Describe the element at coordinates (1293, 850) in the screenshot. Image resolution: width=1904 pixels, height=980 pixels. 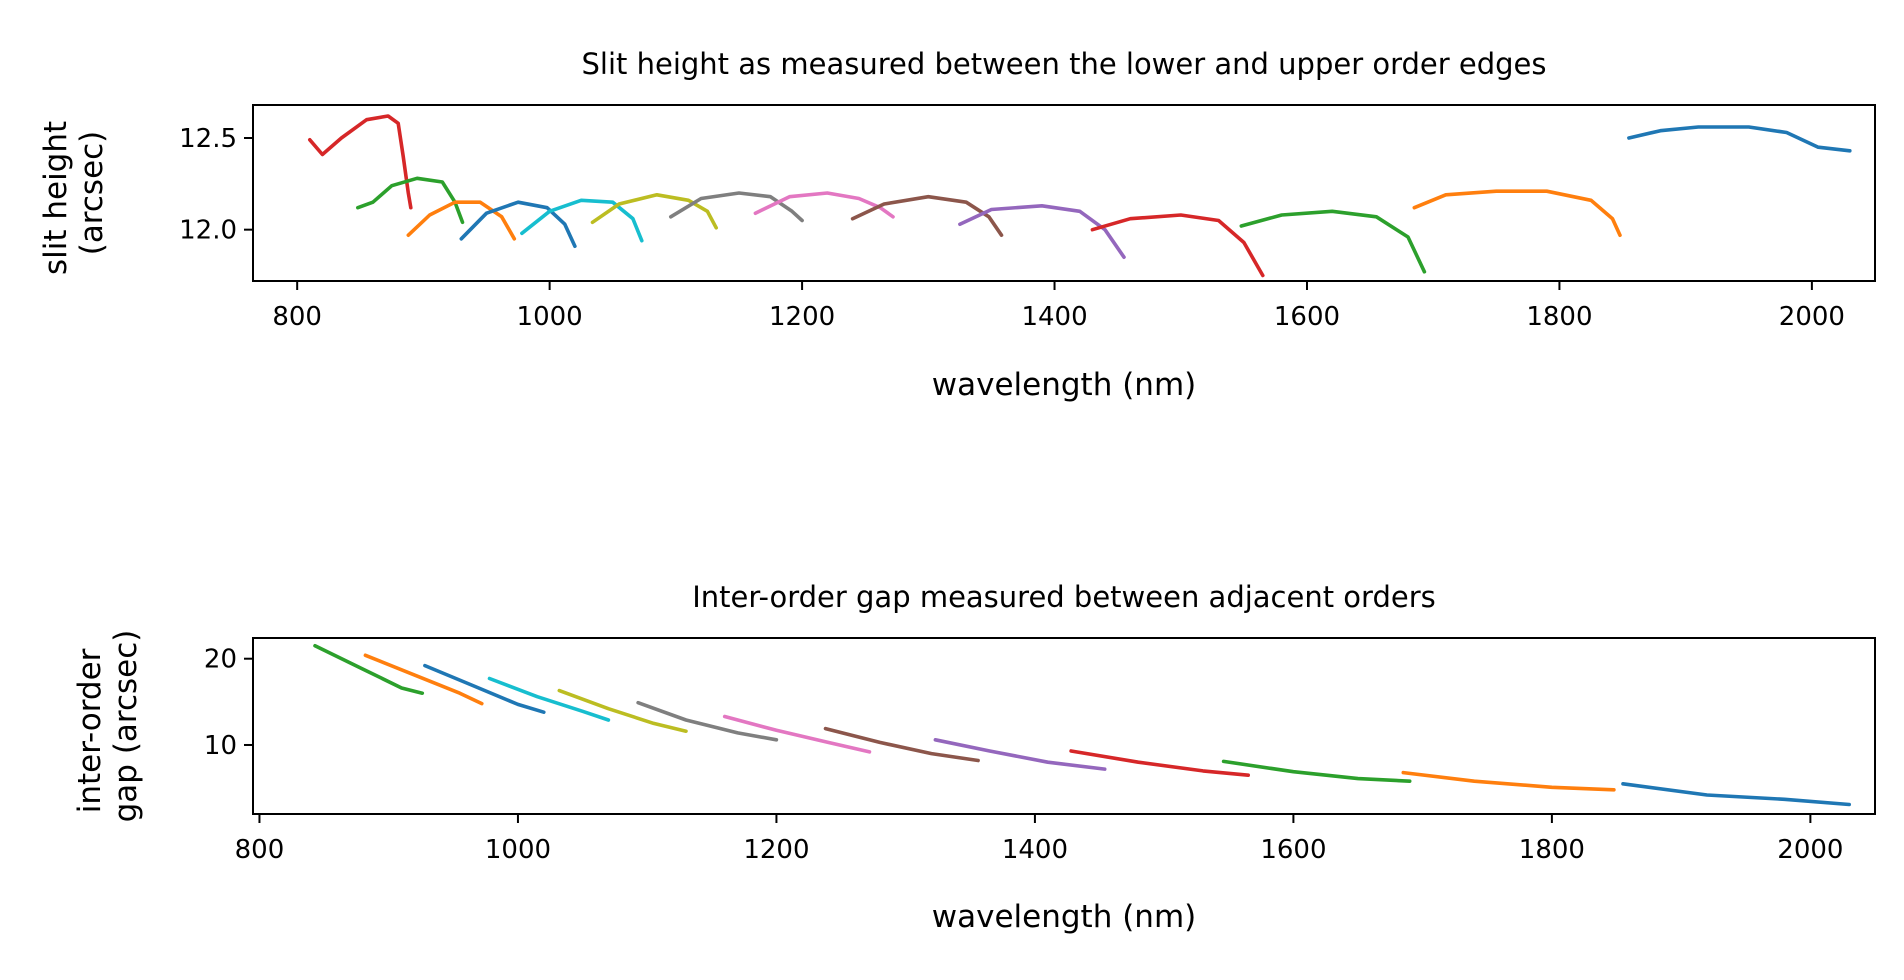
I see `inter-order-gap-x-tick-label: 1600` at that location.